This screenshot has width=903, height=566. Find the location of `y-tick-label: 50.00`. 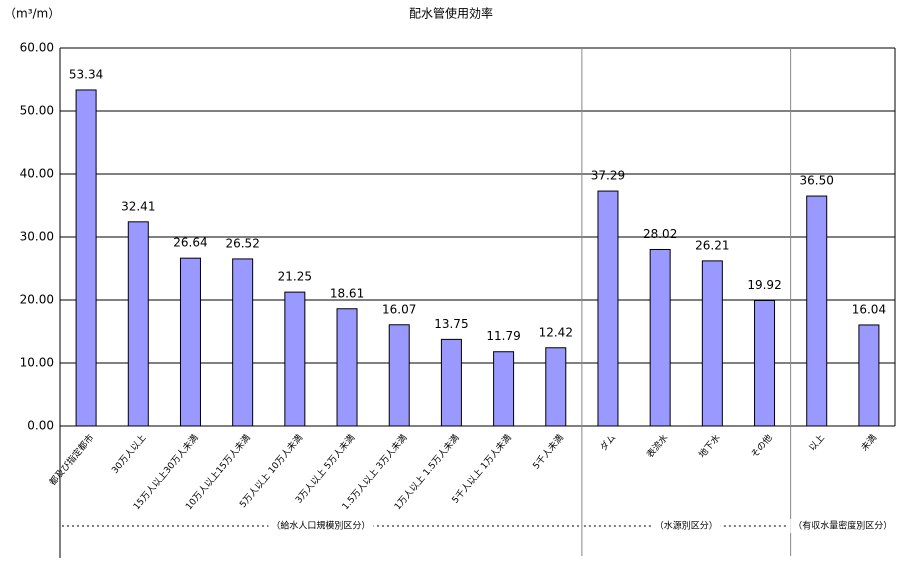

y-tick-label: 50.00 is located at coordinates (37, 111).